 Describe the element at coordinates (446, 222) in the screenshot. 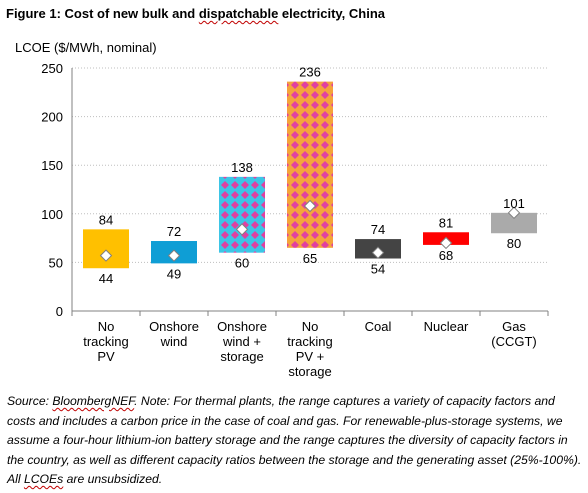

I see `high-value-label: 81` at that location.